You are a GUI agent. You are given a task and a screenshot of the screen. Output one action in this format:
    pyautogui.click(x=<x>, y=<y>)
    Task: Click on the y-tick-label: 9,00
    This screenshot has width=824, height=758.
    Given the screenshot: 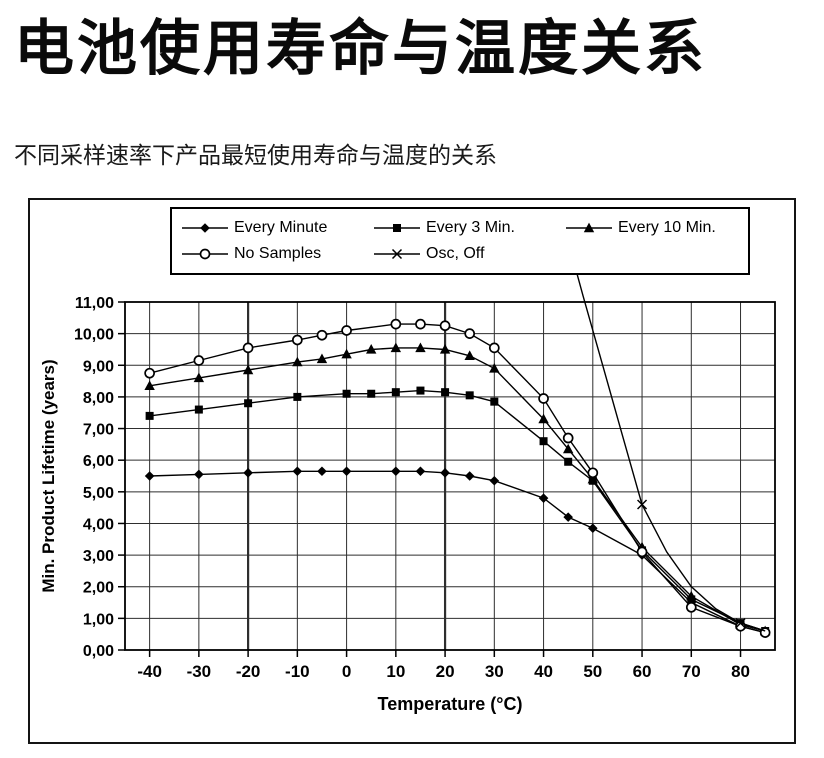 What is the action you would take?
    pyautogui.click(x=98, y=366)
    